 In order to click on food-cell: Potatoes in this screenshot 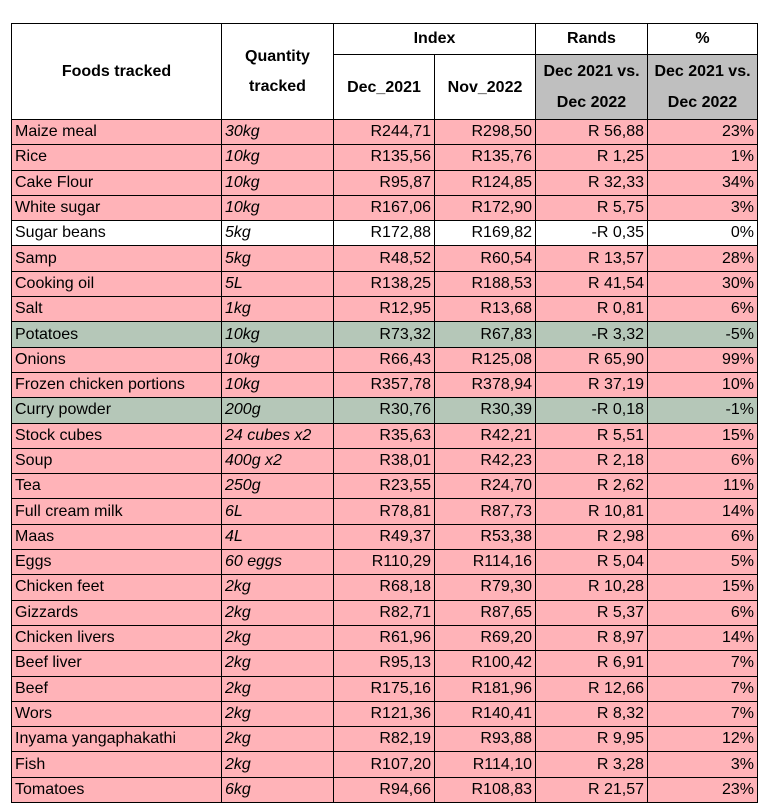, I will do `click(116, 334)`.